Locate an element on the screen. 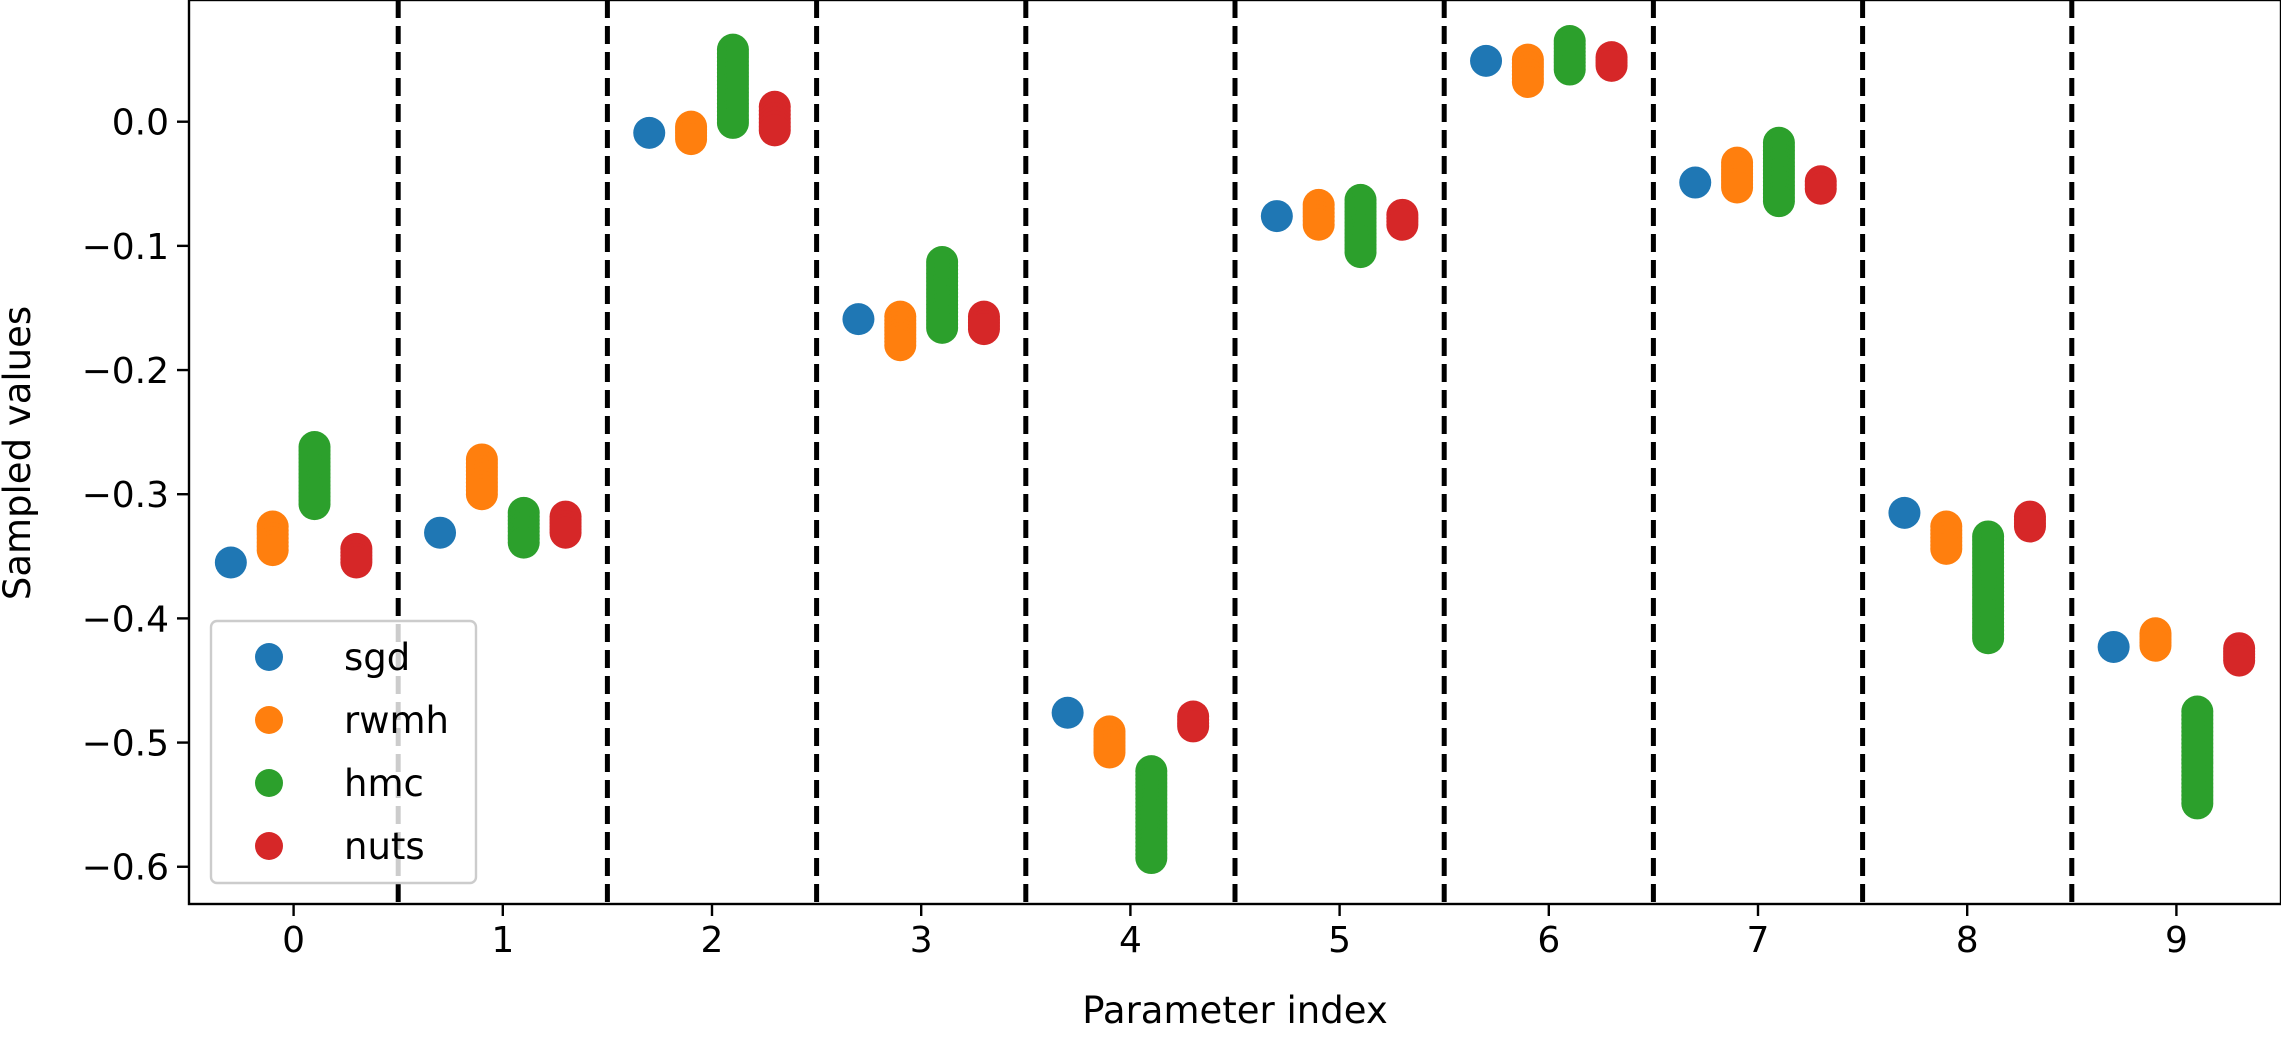 The height and width of the screenshot is (1040, 2281). y-tick-label-2: −0.2 is located at coordinates (125, 371).